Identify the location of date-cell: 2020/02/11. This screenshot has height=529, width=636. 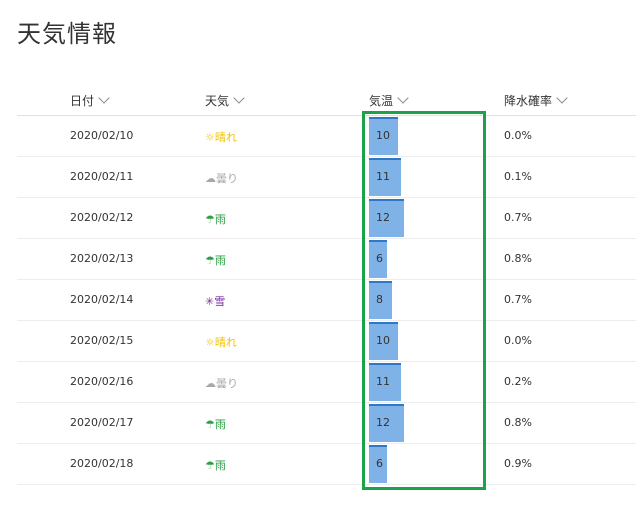
(102, 176).